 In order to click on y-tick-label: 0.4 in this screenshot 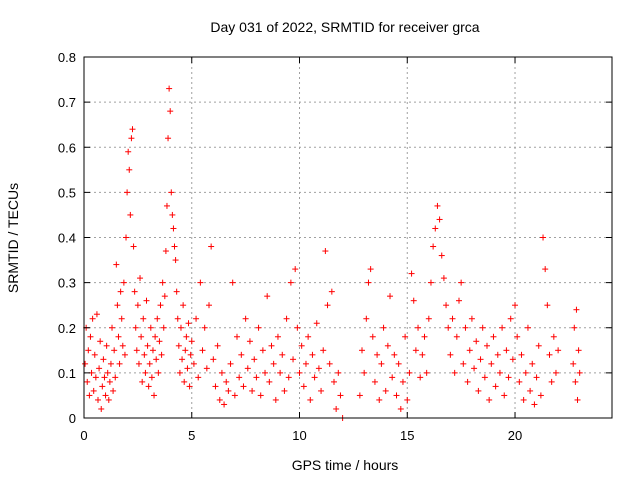, I will do `click(67, 238)`.